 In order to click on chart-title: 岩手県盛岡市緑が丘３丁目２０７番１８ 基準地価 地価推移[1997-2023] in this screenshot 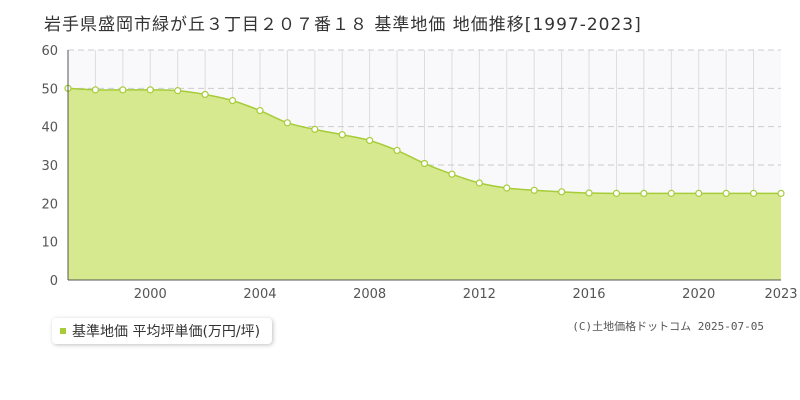, I will do `click(343, 25)`.